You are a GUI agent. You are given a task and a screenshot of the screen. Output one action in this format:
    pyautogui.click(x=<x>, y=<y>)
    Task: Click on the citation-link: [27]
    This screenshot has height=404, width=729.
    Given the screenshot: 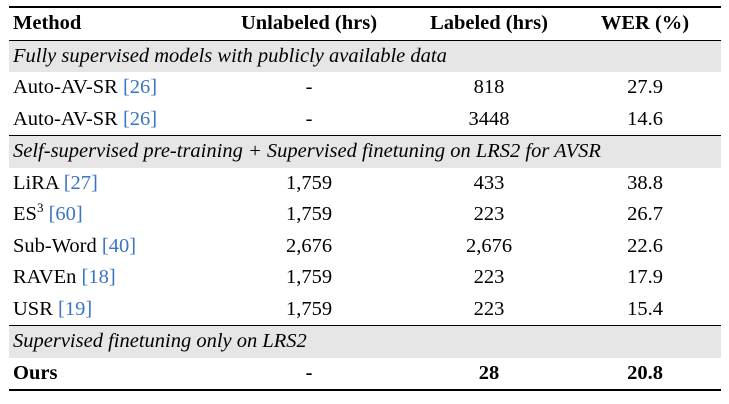 What is the action you would take?
    pyautogui.click(x=80, y=182)
    